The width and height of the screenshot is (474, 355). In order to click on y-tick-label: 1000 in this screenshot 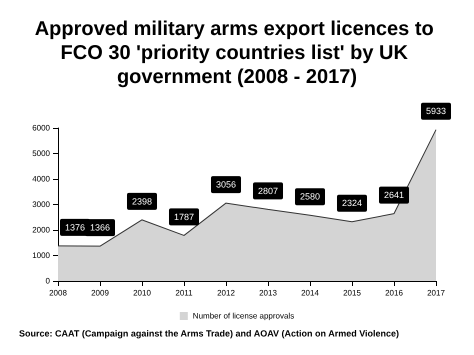, I will do `click(41, 255)`.